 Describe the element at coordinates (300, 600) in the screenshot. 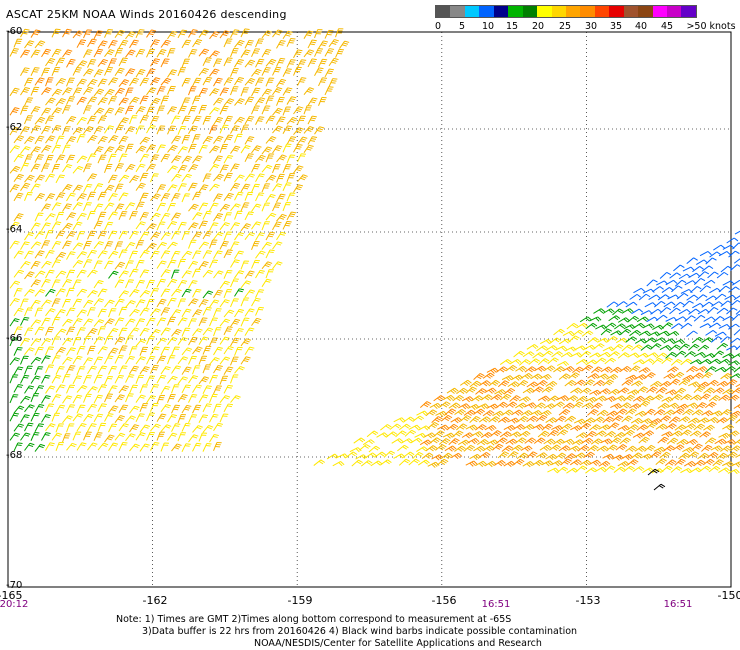

I see `lon-label: -159` at that location.